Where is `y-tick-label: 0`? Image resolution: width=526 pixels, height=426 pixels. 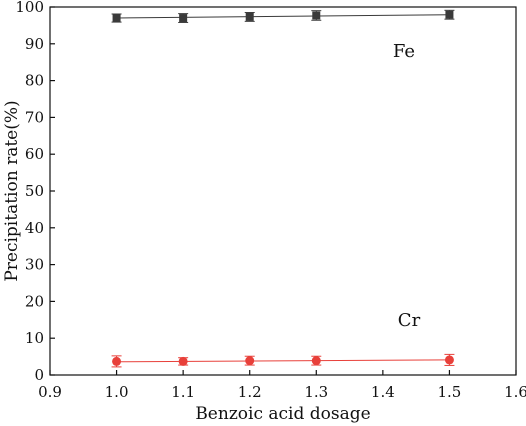 y-tick-label: 0 is located at coordinates (39, 375).